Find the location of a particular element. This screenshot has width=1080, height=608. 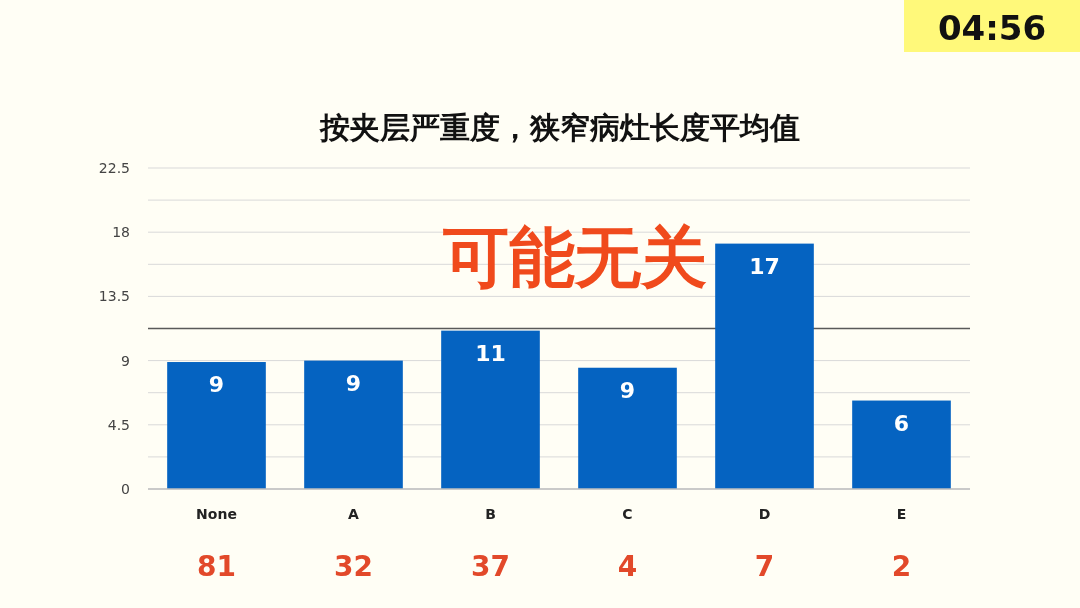

text: 81 is located at coordinates (216, 566).